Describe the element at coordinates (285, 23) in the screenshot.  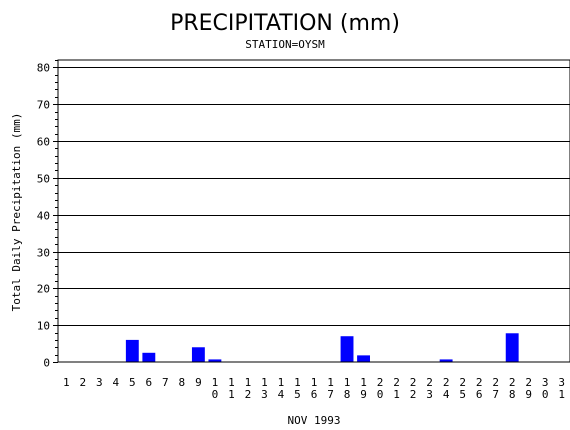
I see `chart-title: PRECIPITATION (mm)` at that location.